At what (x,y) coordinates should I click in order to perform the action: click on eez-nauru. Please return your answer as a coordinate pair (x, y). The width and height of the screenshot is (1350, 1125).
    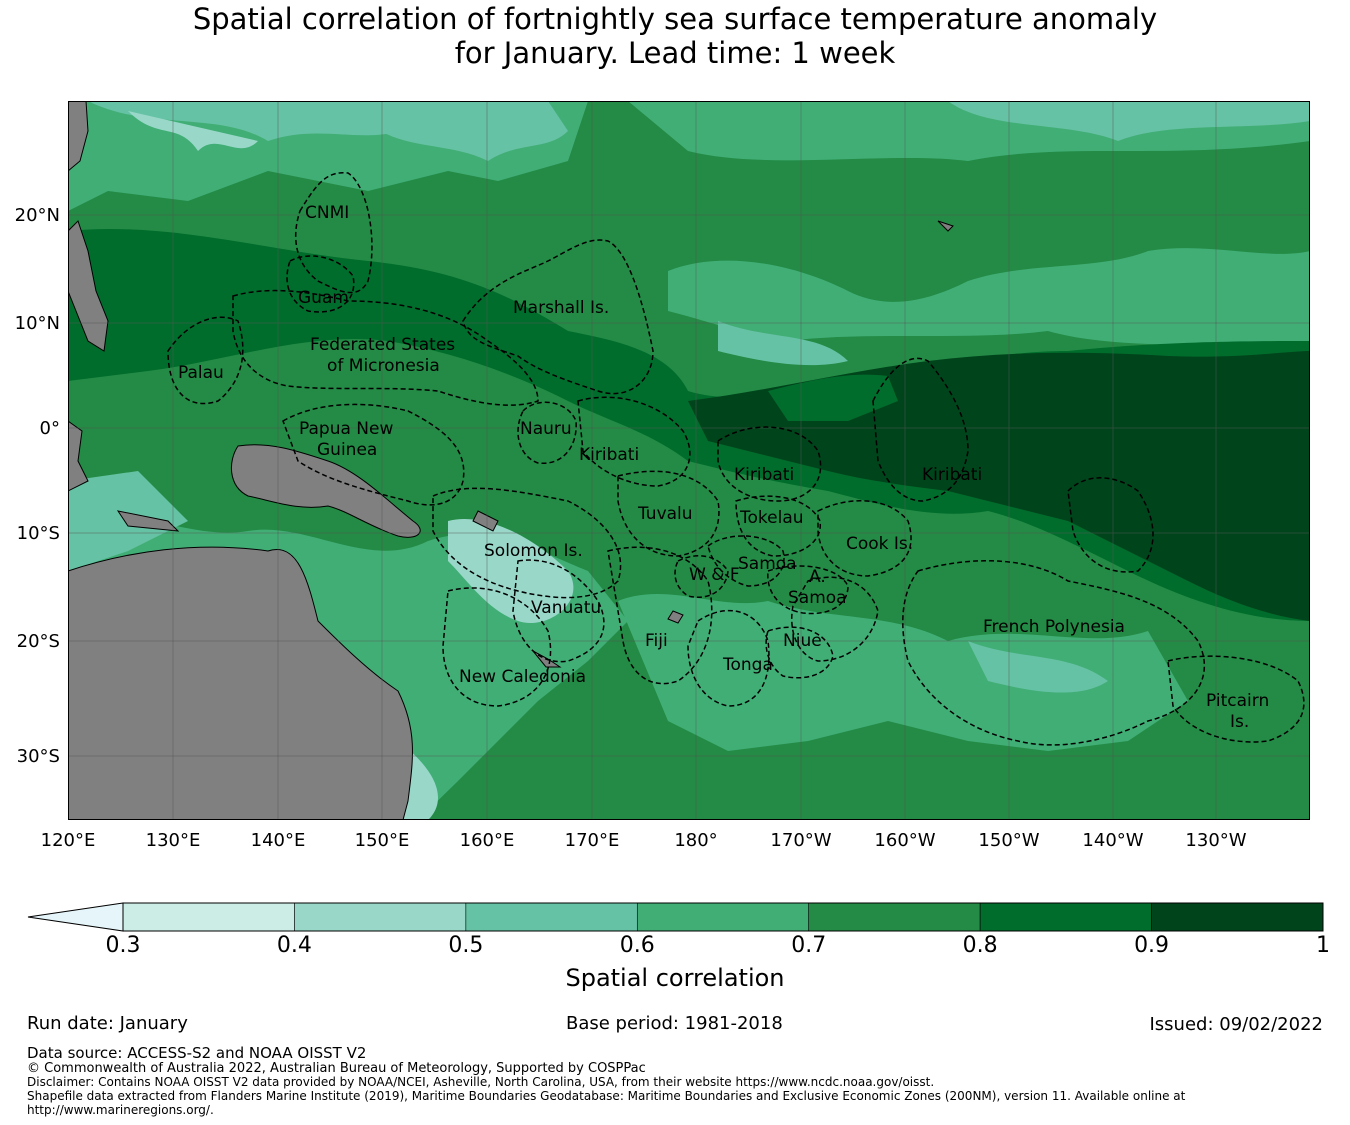
    Looking at the image, I should click on (547, 432).